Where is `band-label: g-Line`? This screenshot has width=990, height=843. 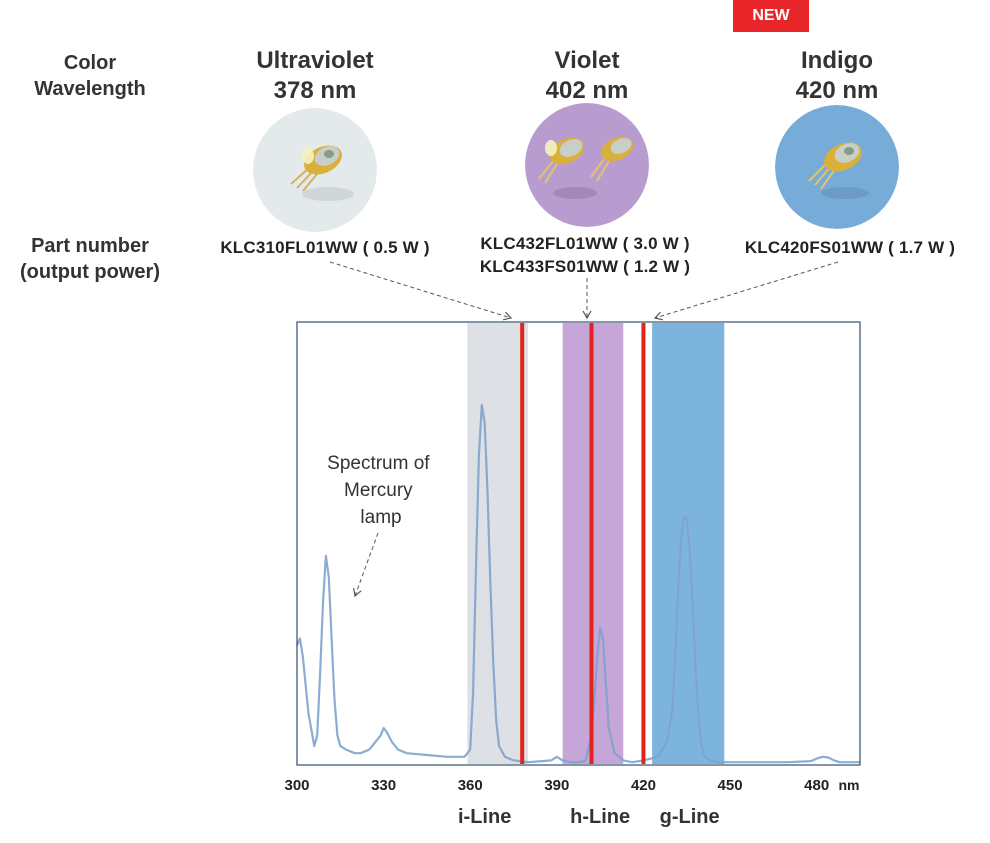
band-label: g-Line is located at coordinates (690, 817).